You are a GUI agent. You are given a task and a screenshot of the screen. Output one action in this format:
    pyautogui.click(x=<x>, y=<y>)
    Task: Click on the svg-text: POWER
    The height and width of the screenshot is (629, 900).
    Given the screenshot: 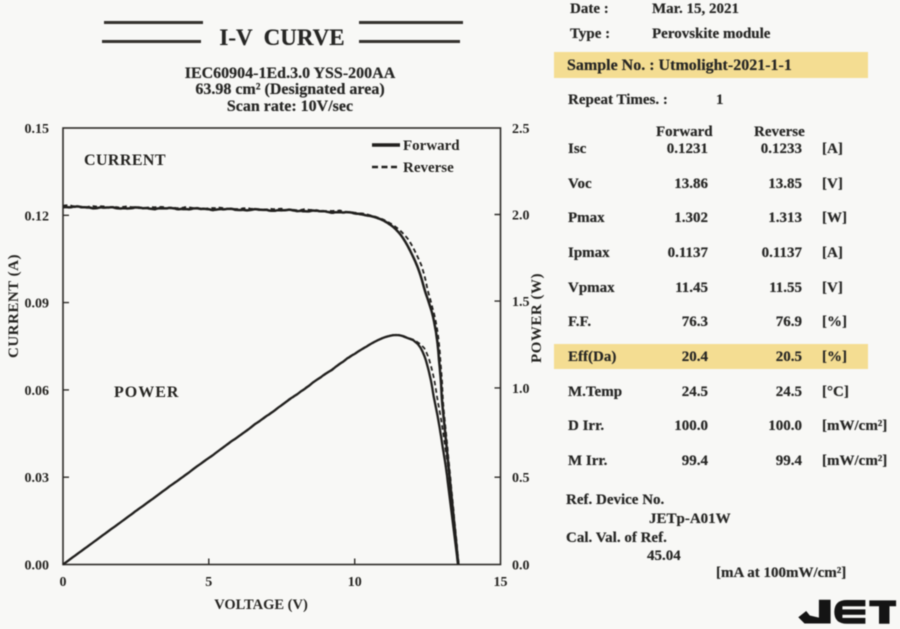 What is the action you would take?
    pyautogui.click(x=146, y=392)
    